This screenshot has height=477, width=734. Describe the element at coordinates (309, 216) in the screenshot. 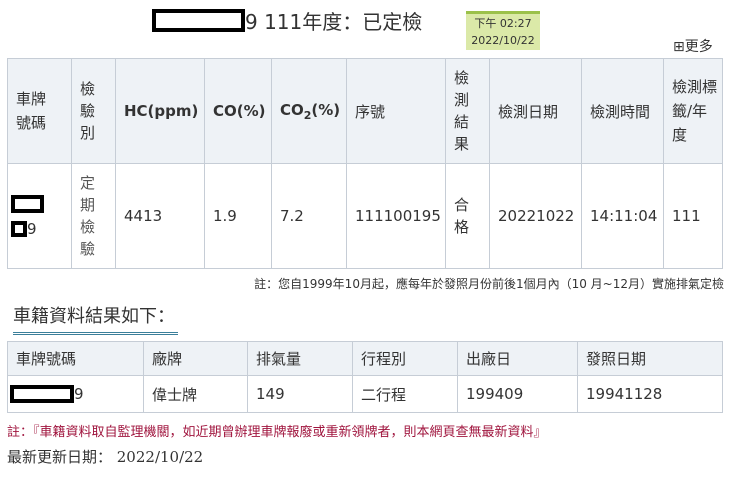

I see `cell-co2: 7.2` at that location.